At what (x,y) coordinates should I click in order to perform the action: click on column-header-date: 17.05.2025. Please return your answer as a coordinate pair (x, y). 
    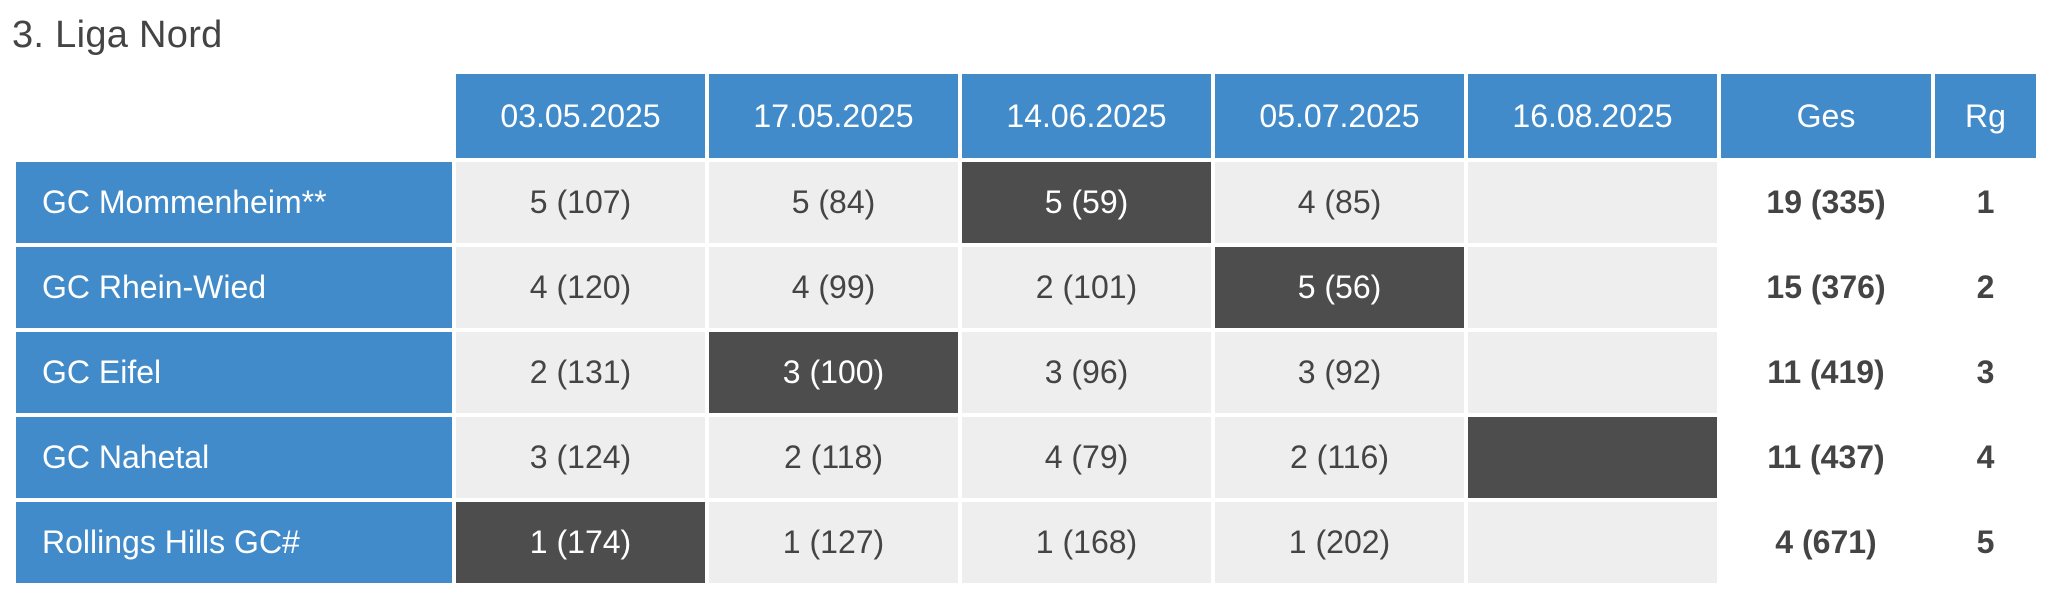
    Looking at the image, I should click on (833, 116).